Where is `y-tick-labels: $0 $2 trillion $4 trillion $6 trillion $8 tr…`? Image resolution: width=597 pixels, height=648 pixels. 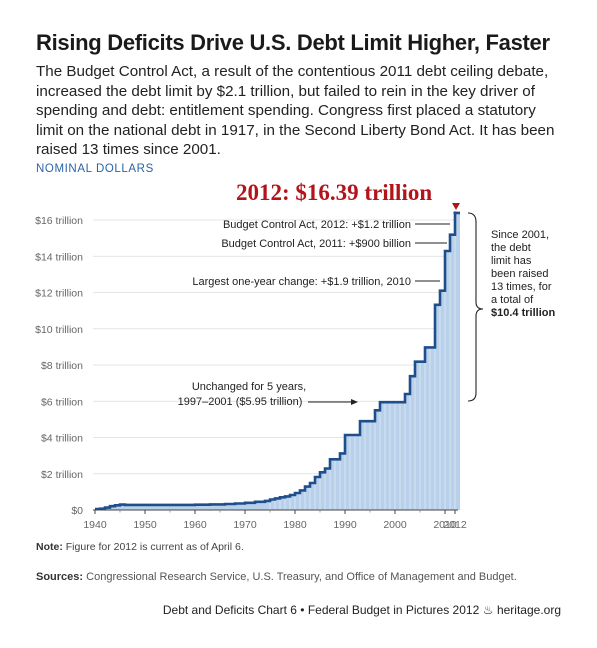
y-tick-labels: $0 $2 trillion $4 trillion $6 trillion $8 tr… is located at coordinates (59, 366).